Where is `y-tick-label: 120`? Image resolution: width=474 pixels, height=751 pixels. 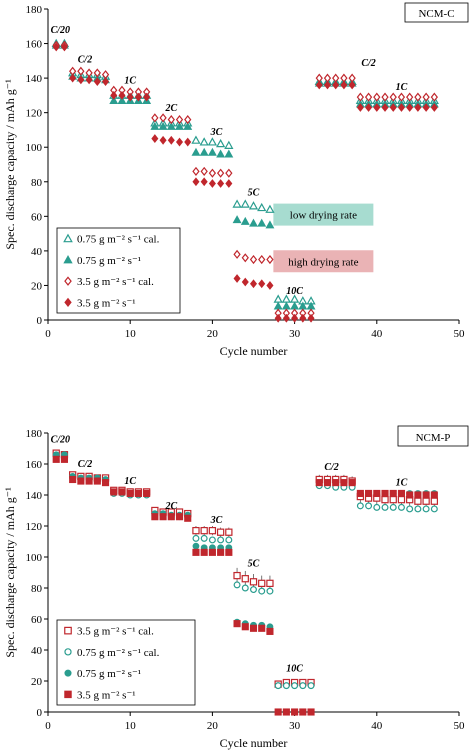
y-tick-label: 120 is located at coordinates (34, 527).